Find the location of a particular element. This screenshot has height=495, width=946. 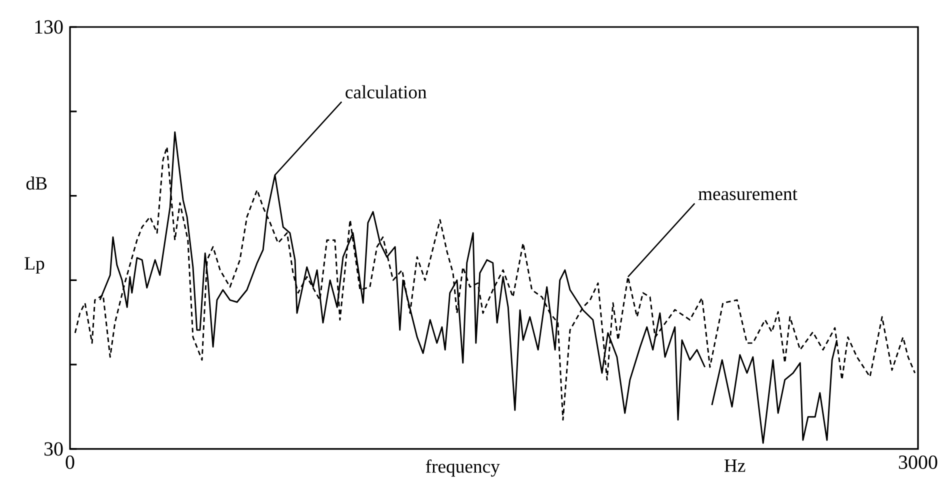

y-tick-label: 130 is located at coordinates (49, 27).